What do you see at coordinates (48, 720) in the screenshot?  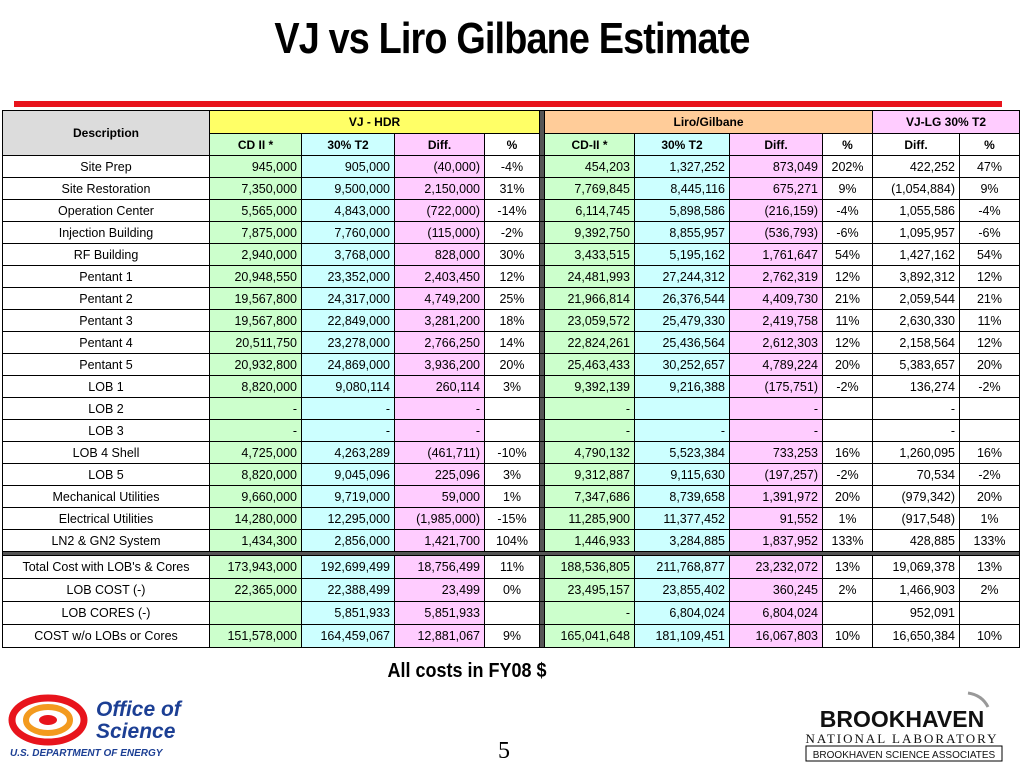 I see `logo-swirl` at bounding box center [48, 720].